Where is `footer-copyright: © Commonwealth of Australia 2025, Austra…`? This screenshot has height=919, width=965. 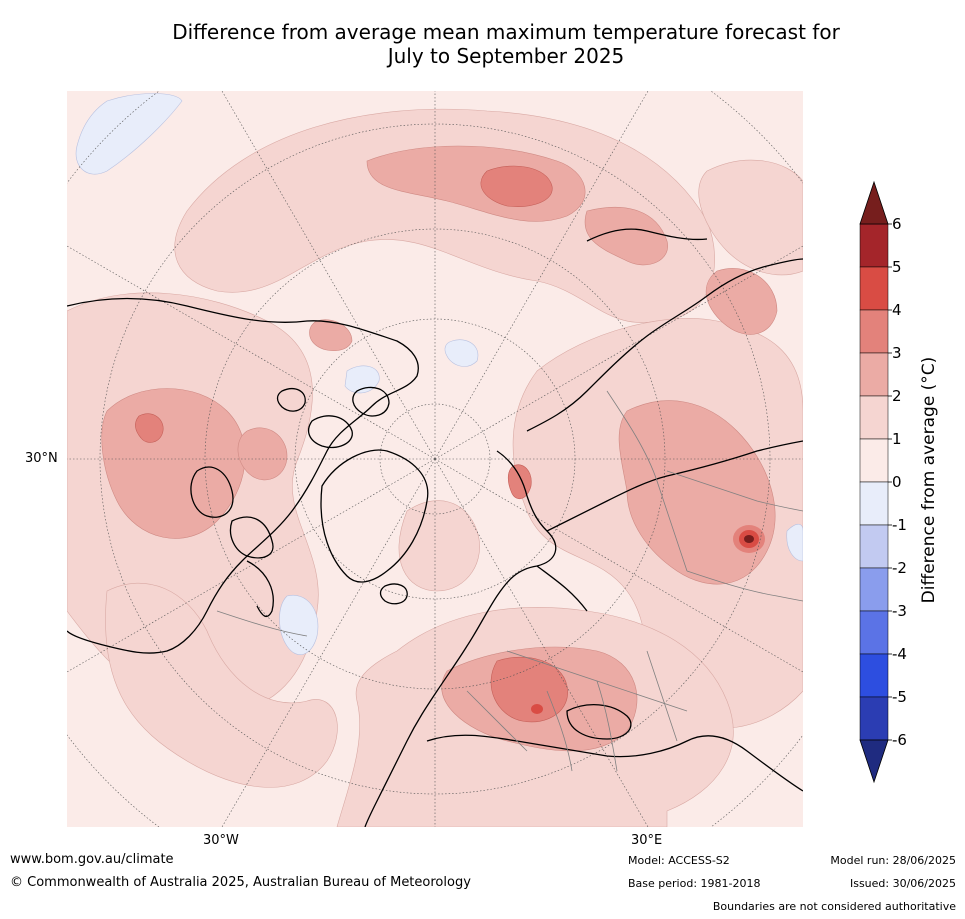 footer-copyright: © Commonwealth of Australia 2025, Austra… is located at coordinates (240, 882).